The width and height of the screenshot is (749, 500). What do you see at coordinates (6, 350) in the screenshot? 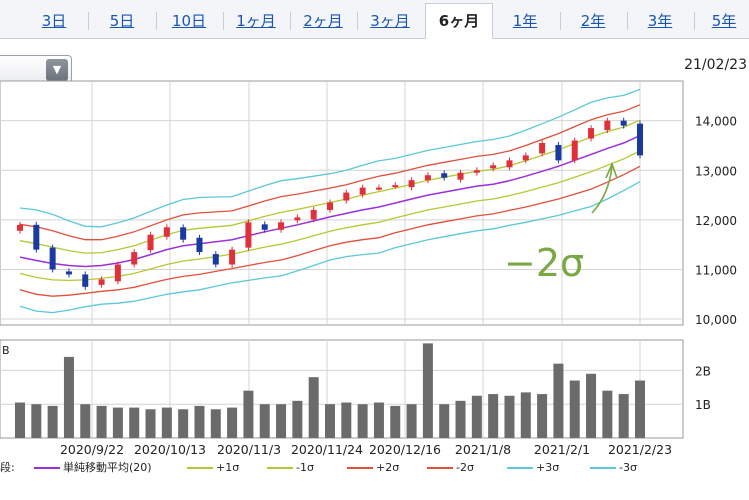
I see `volume-axis-label: B` at bounding box center [6, 350].